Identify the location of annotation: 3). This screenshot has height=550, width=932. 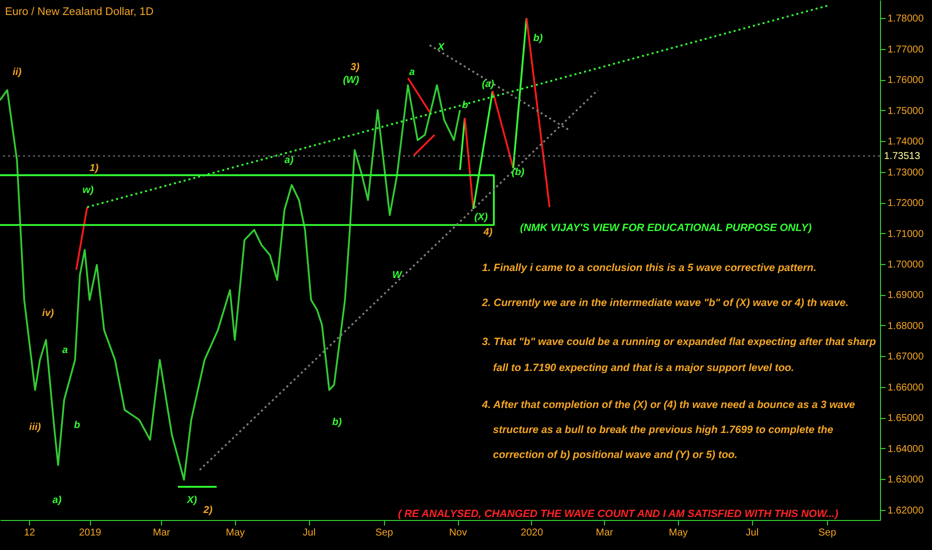
(355, 67).